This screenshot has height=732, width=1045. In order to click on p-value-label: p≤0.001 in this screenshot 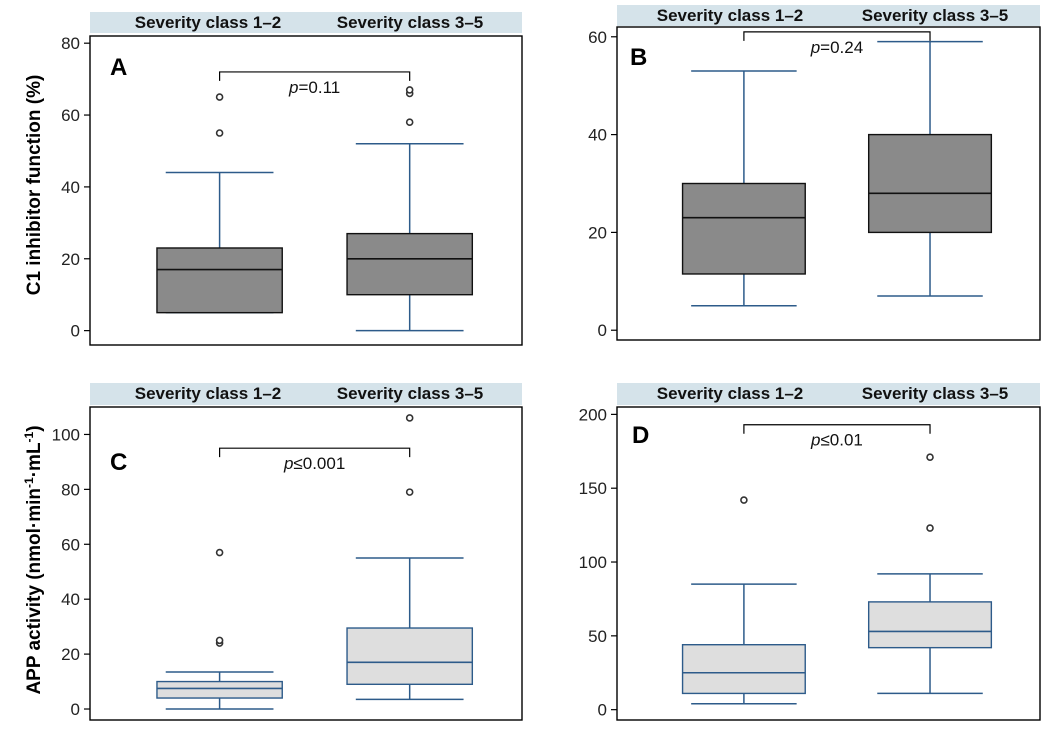, I will do `click(314, 463)`.